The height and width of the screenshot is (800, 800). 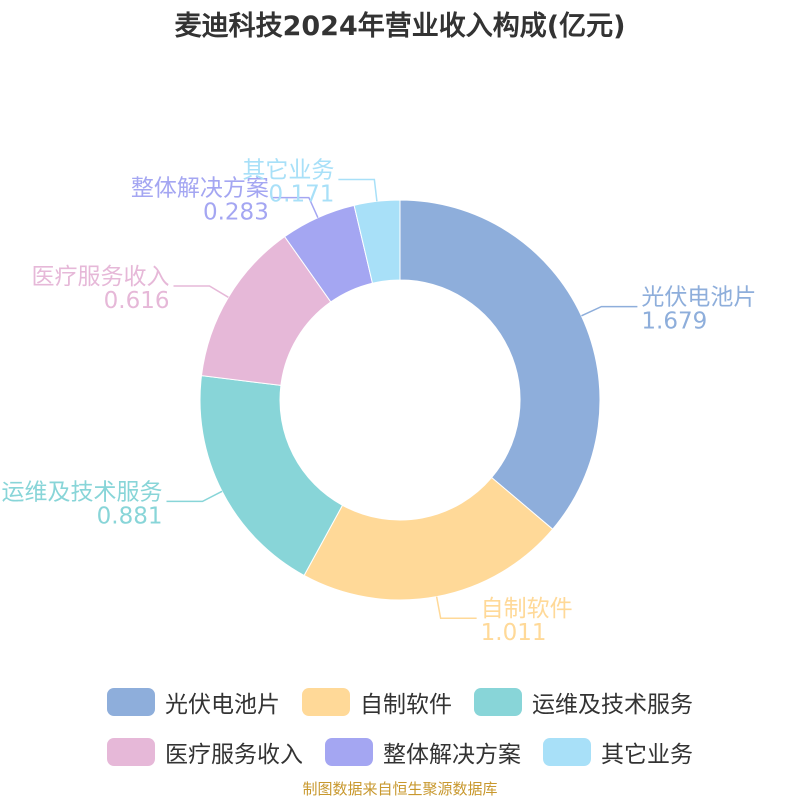 What do you see at coordinates (302, 194) in the screenshot?
I see `slice-value: 0.171` at bounding box center [302, 194].